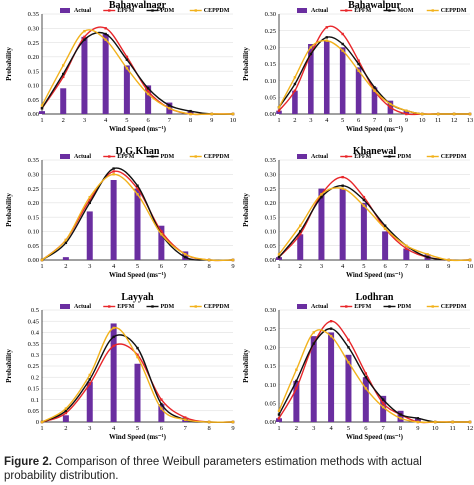  Describe the element at coordinates (33, 321) in the screenshot. I see `y-tick-label: 0.45` at that location.